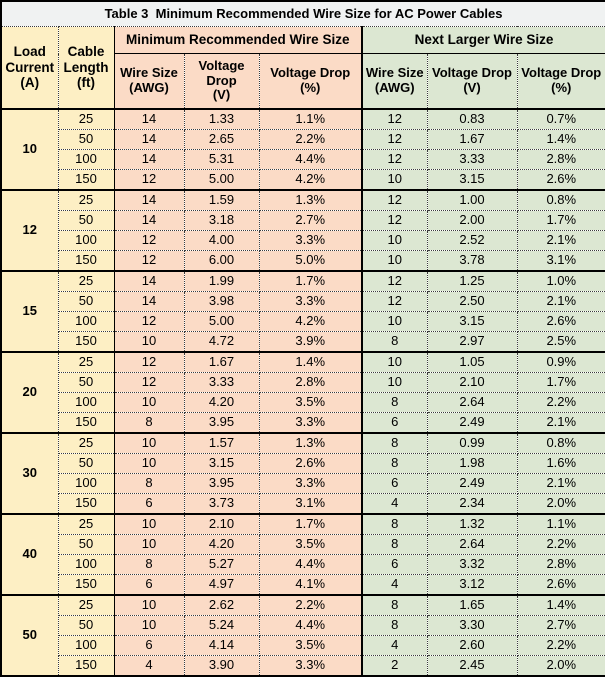 Image resolution: width=605 pixels, height=677 pixels. Describe the element at coordinates (221, 626) in the screenshot. I see `min-voltage-drop-v-cell: 5.24` at that location.